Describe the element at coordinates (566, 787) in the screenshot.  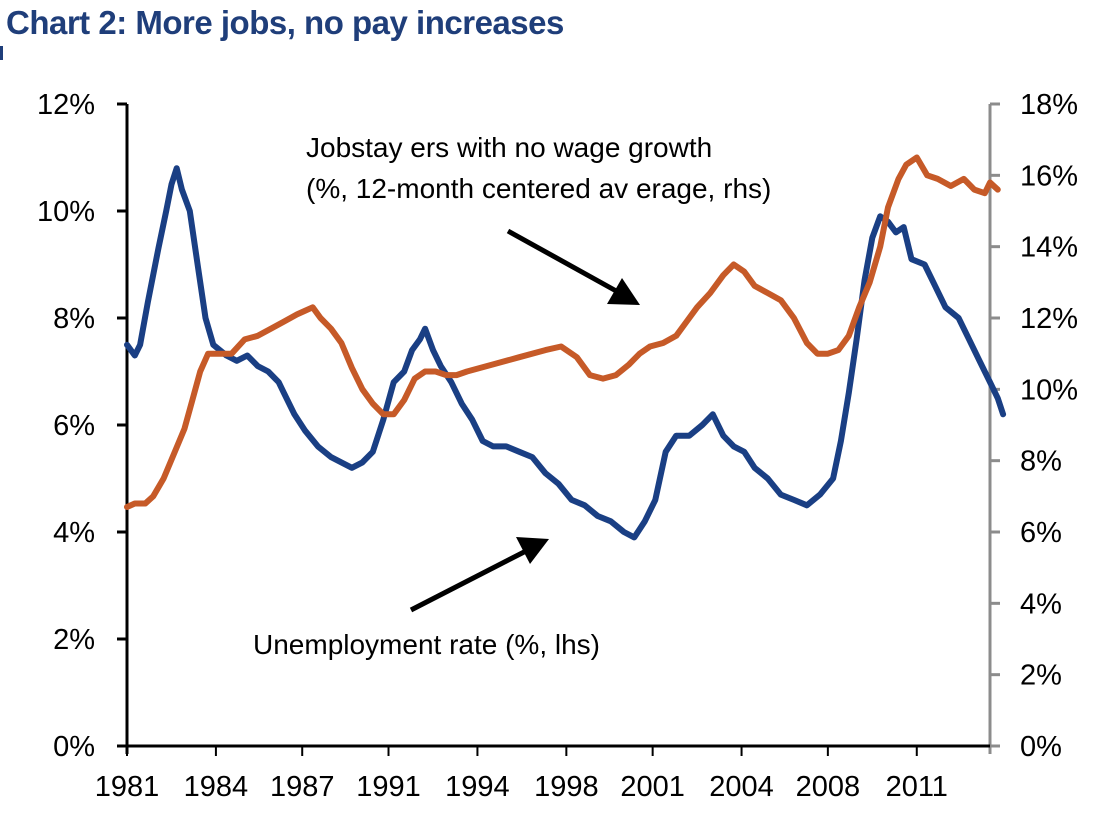
I see `x-tick-label: 1998` at that location.